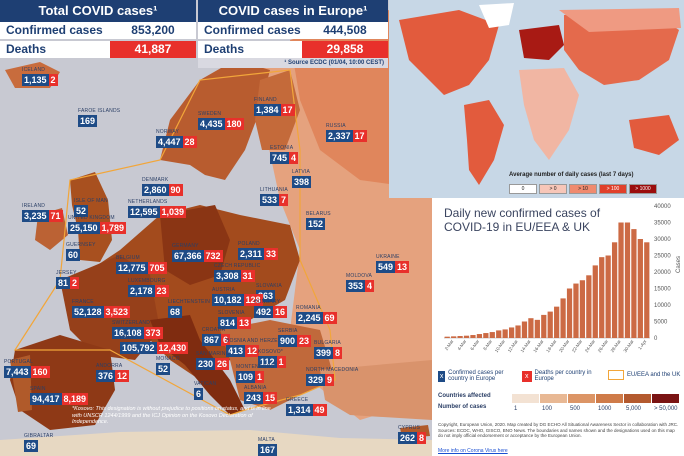  I want to click on country-name-denmark: DENMARK, so click(155, 180).